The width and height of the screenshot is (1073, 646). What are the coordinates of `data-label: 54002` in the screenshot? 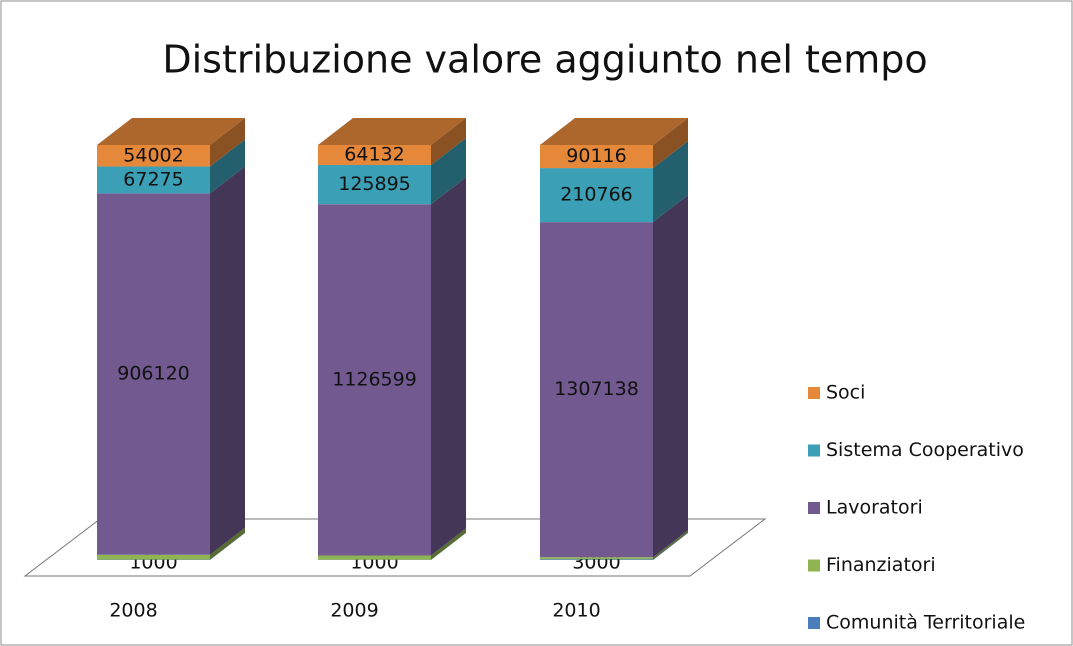 It's located at (153, 155).